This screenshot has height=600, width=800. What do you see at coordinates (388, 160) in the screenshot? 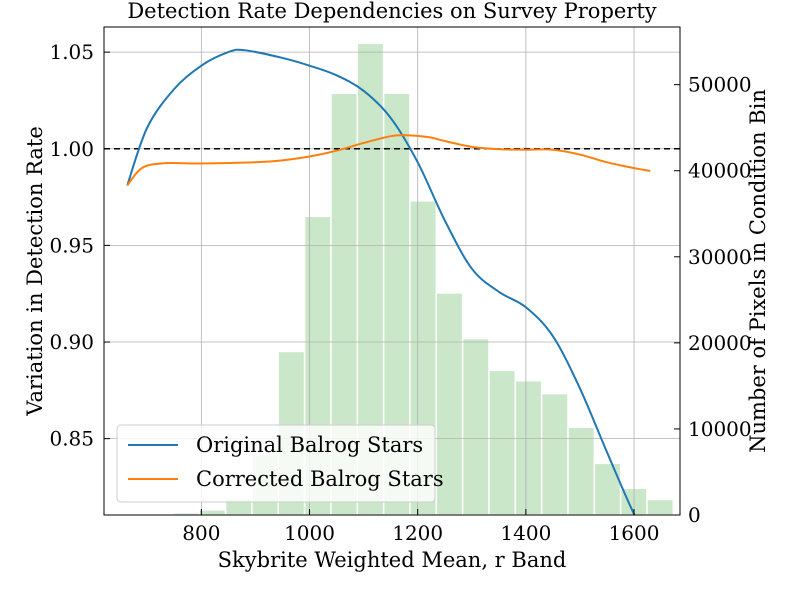
I see `series-line-corrected` at bounding box center [388, 160].